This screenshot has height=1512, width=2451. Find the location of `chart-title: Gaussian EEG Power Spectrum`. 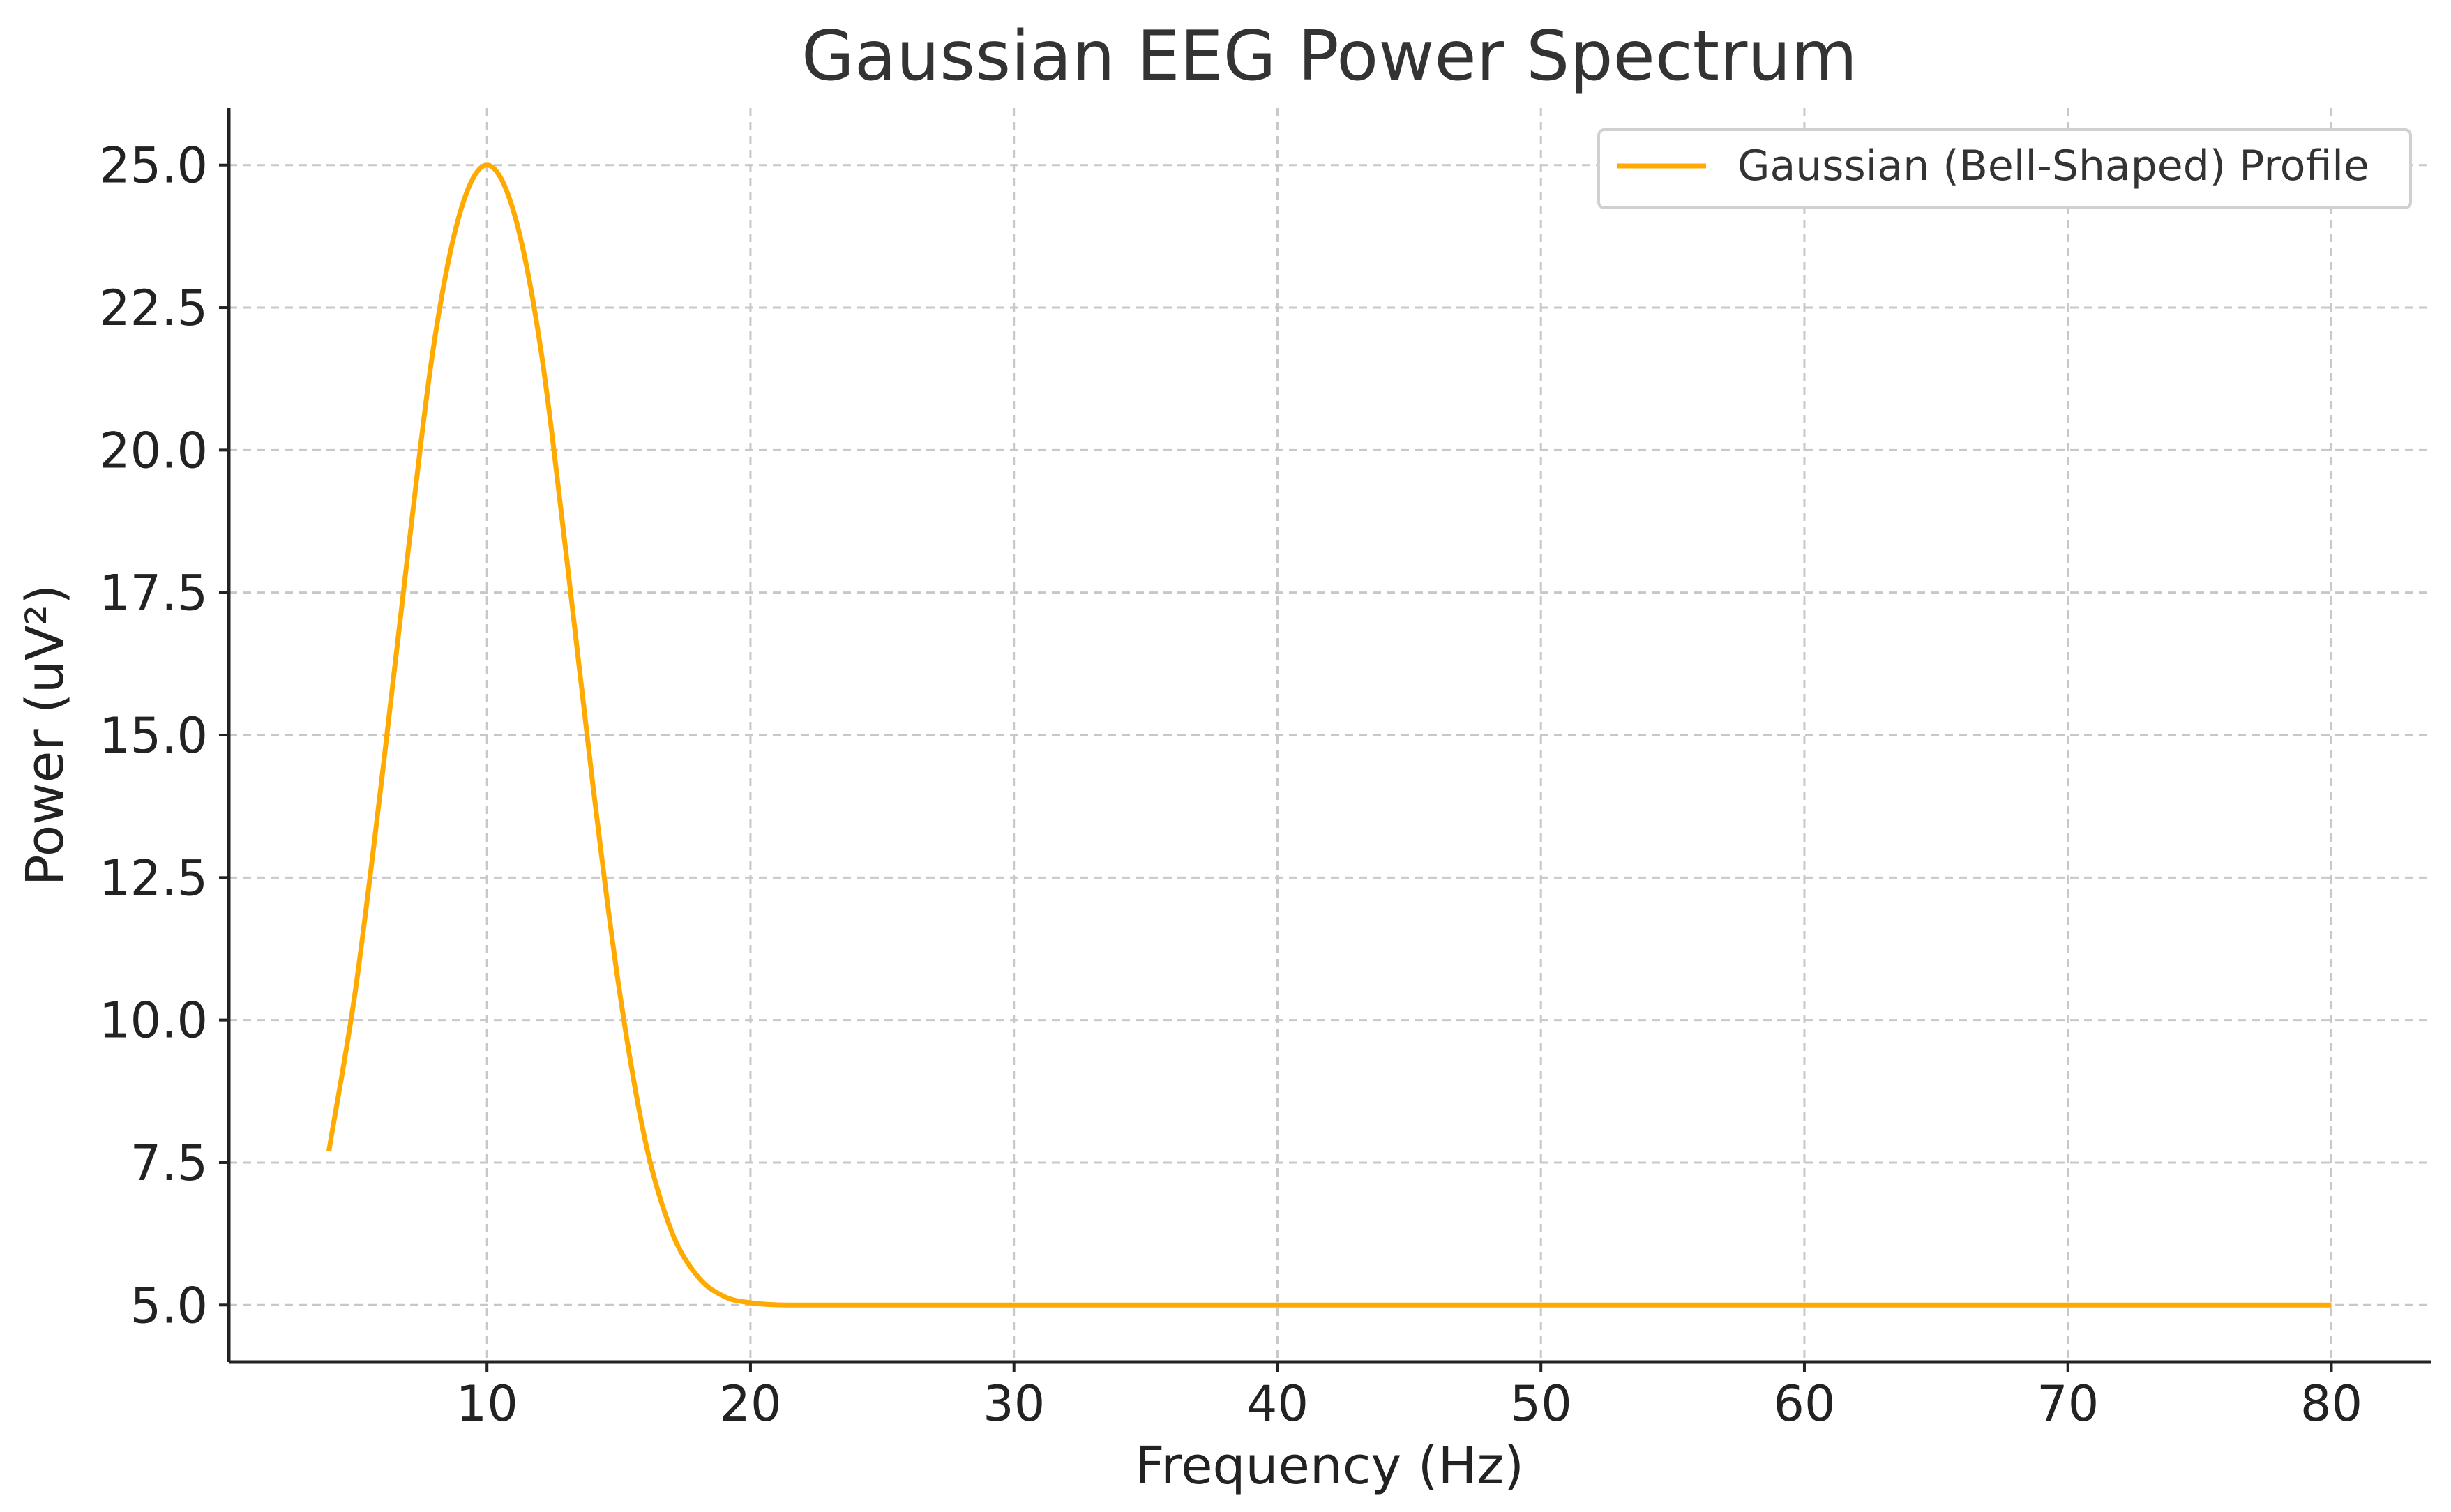

chart-title: Gaussian EEG Power Spectrum is located at coordinates (1329, 57).